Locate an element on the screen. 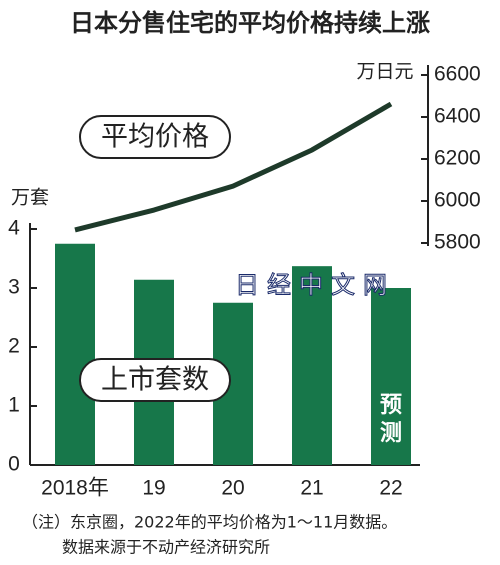 This screenshot has height=565, width=500. annotation: 预测 is located at coordinates (391, 419).